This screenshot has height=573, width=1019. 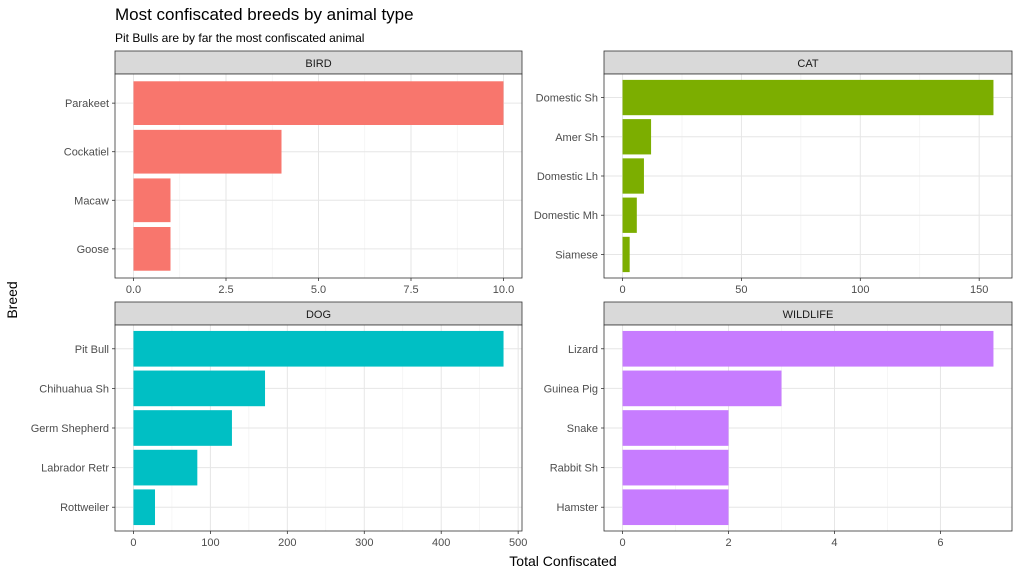 I want to click on strip-label-dog: DOG, so click(x=318, y=315).